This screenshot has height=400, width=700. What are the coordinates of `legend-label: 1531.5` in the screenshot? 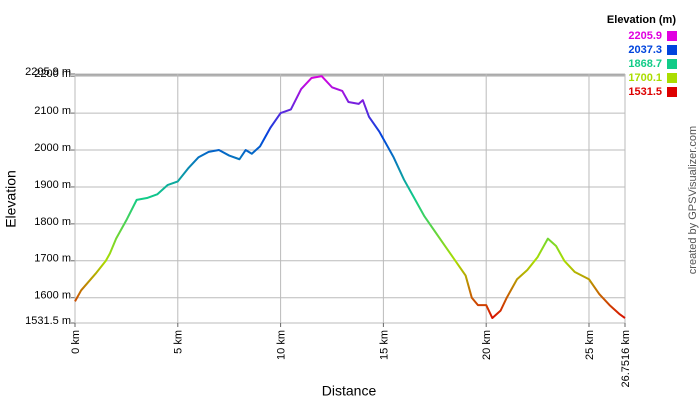 It's located at (645, 92).